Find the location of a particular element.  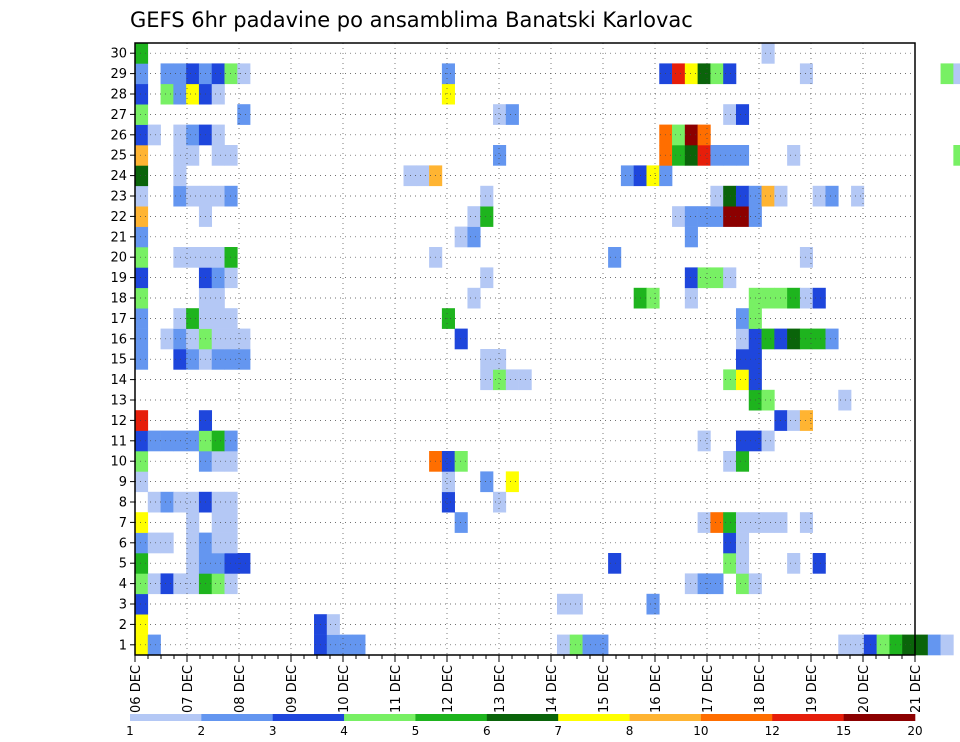

y-tick-label: 6 is located at coordinates (123, 543).